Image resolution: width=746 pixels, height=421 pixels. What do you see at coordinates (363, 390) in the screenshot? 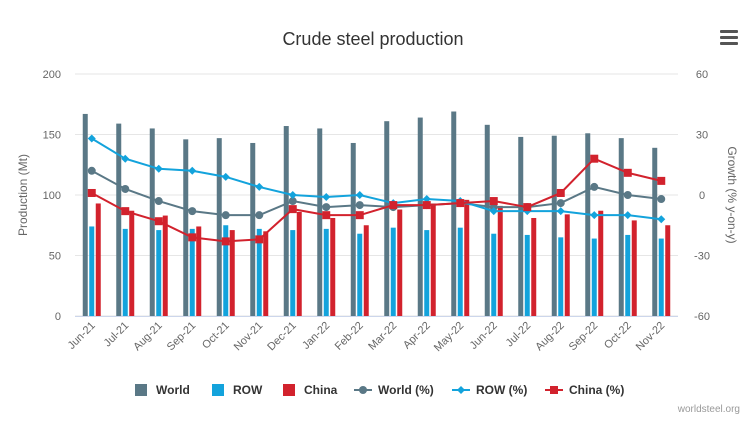
I see `legend-marker` at bounding box center [363, 390].